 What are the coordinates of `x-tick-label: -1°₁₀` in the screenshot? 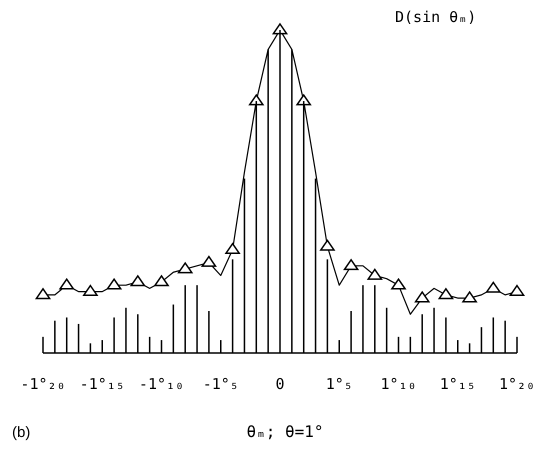 It's located at (161, 384).